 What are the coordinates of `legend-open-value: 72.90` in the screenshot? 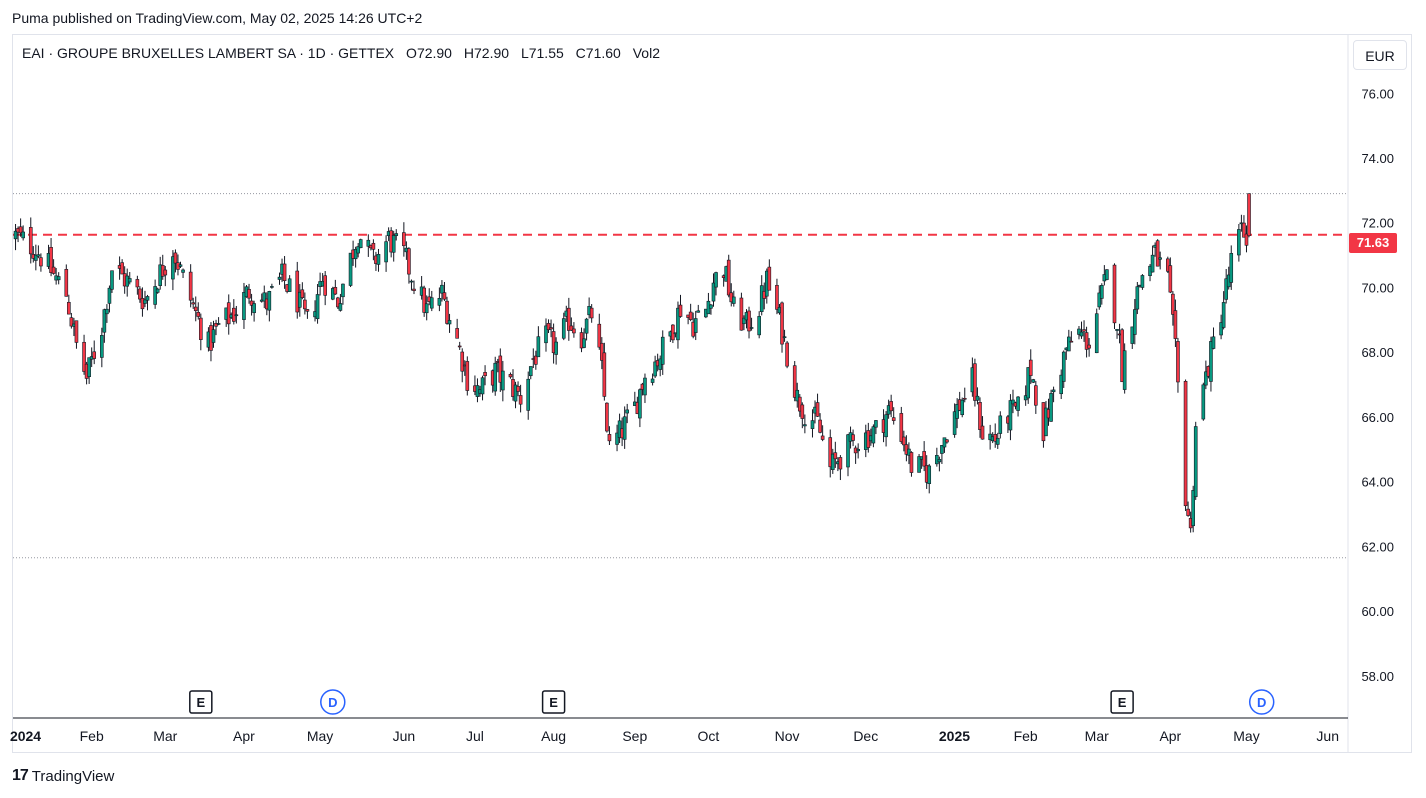 It's located at (434, 53).